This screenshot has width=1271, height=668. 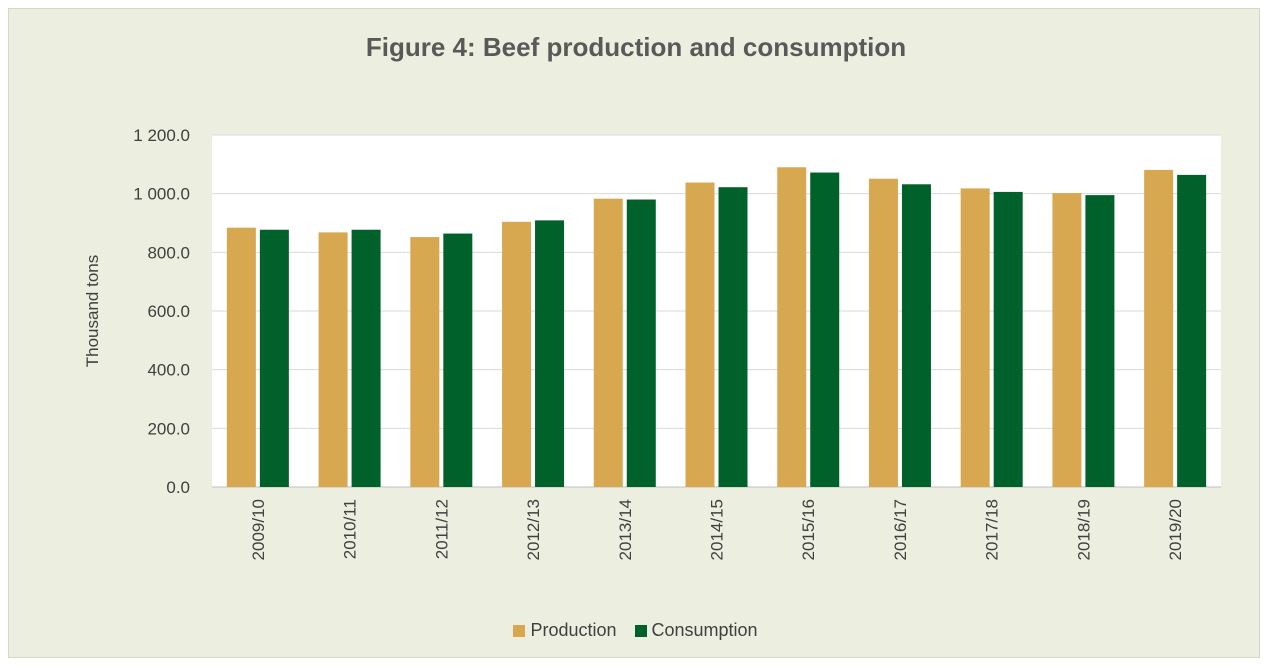 I want to click on legend: Production Consumption, so click(x=635, y=630).